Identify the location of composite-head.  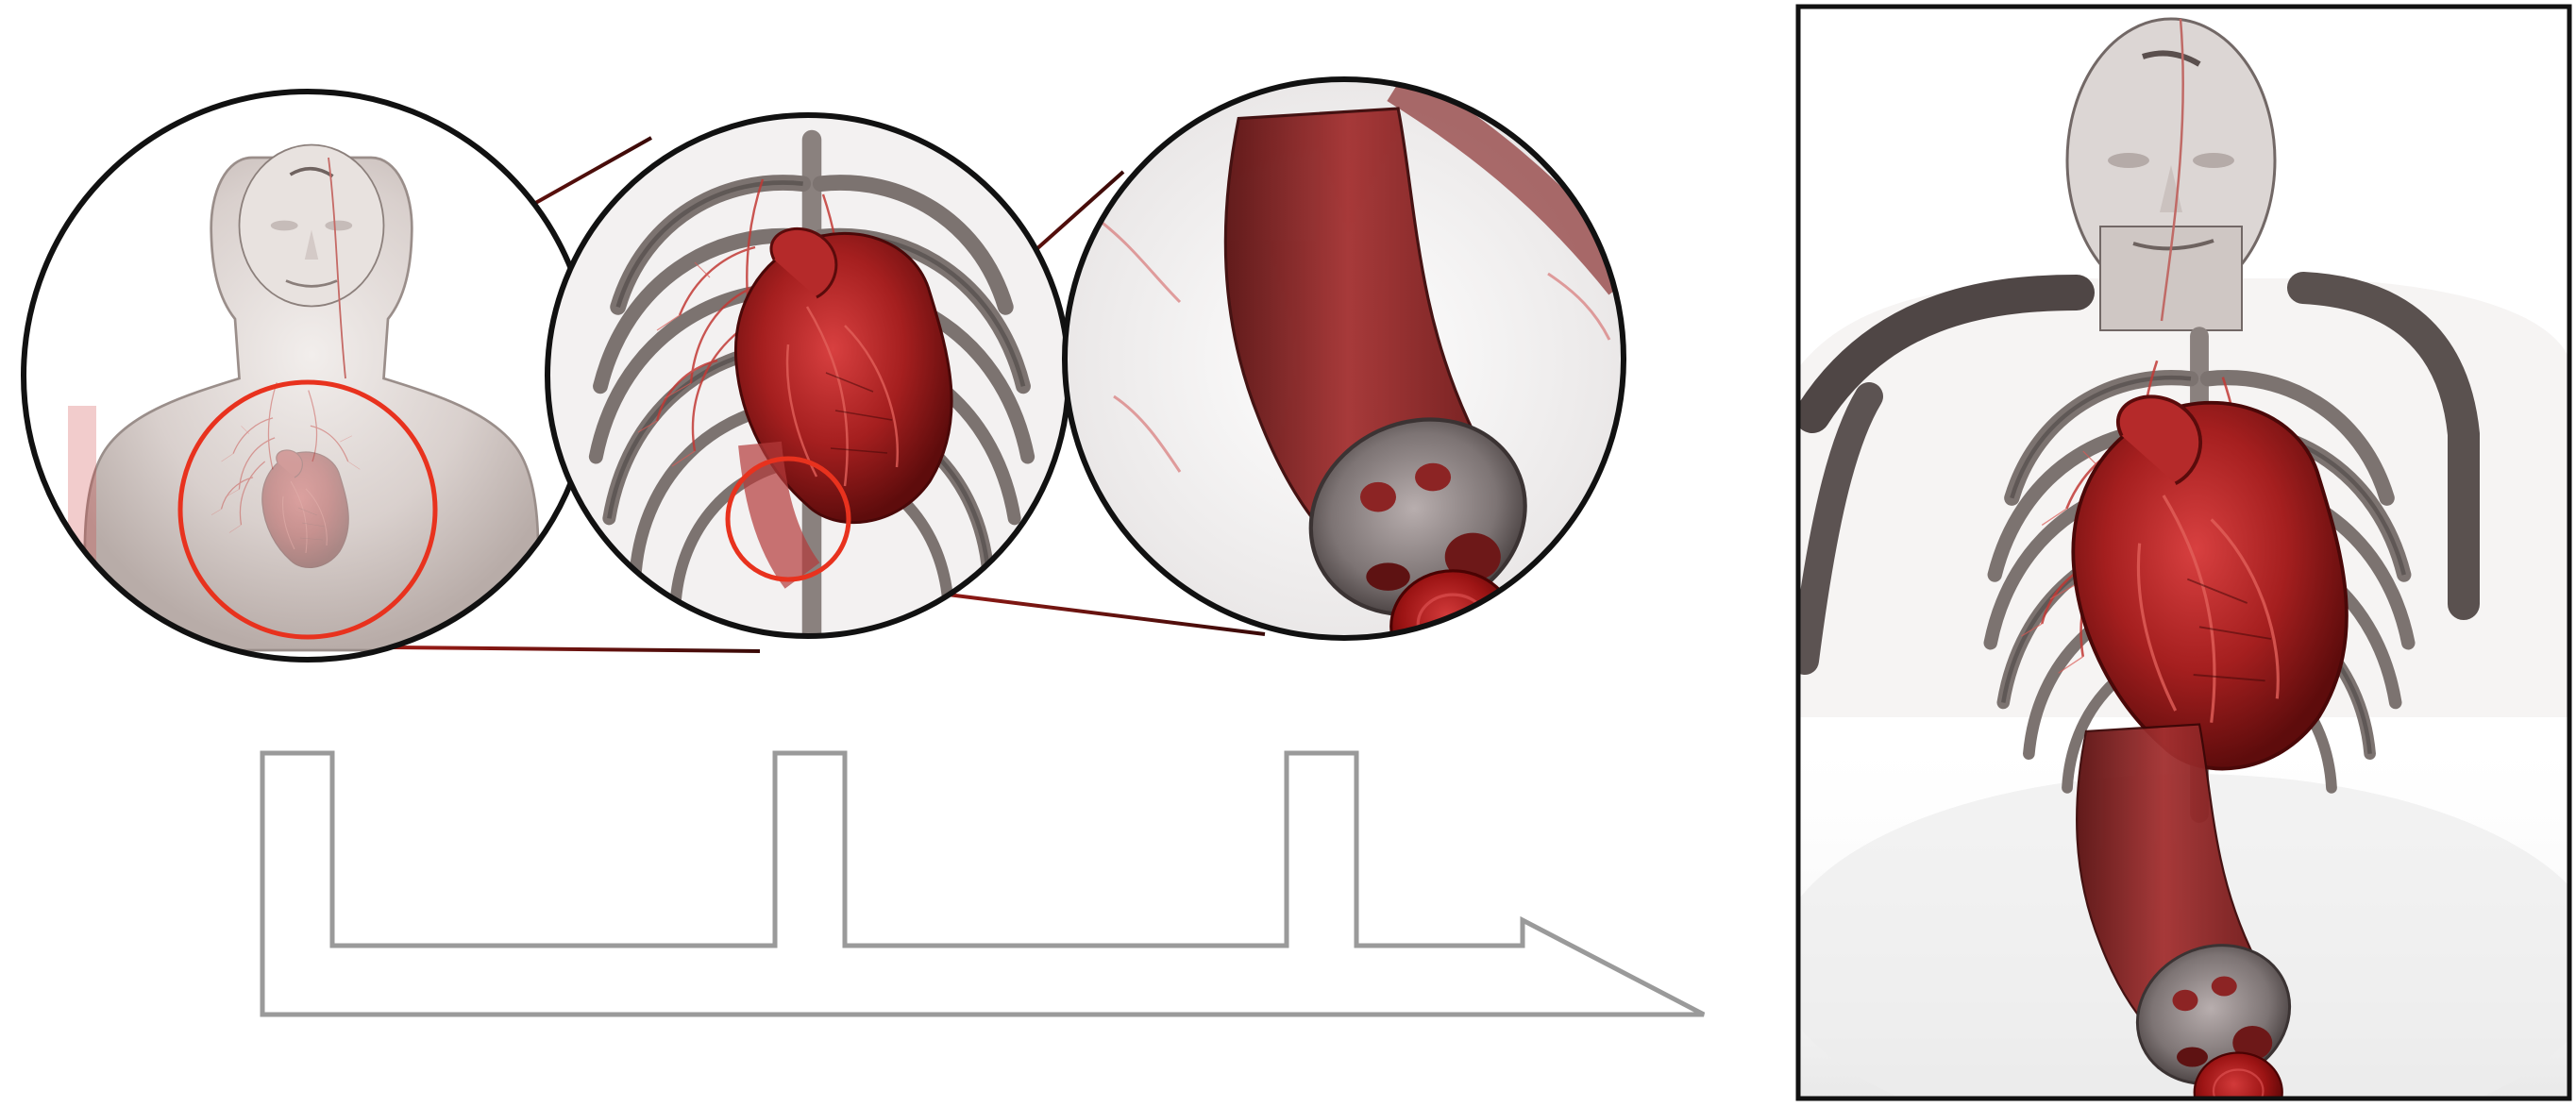
(2171, 174).